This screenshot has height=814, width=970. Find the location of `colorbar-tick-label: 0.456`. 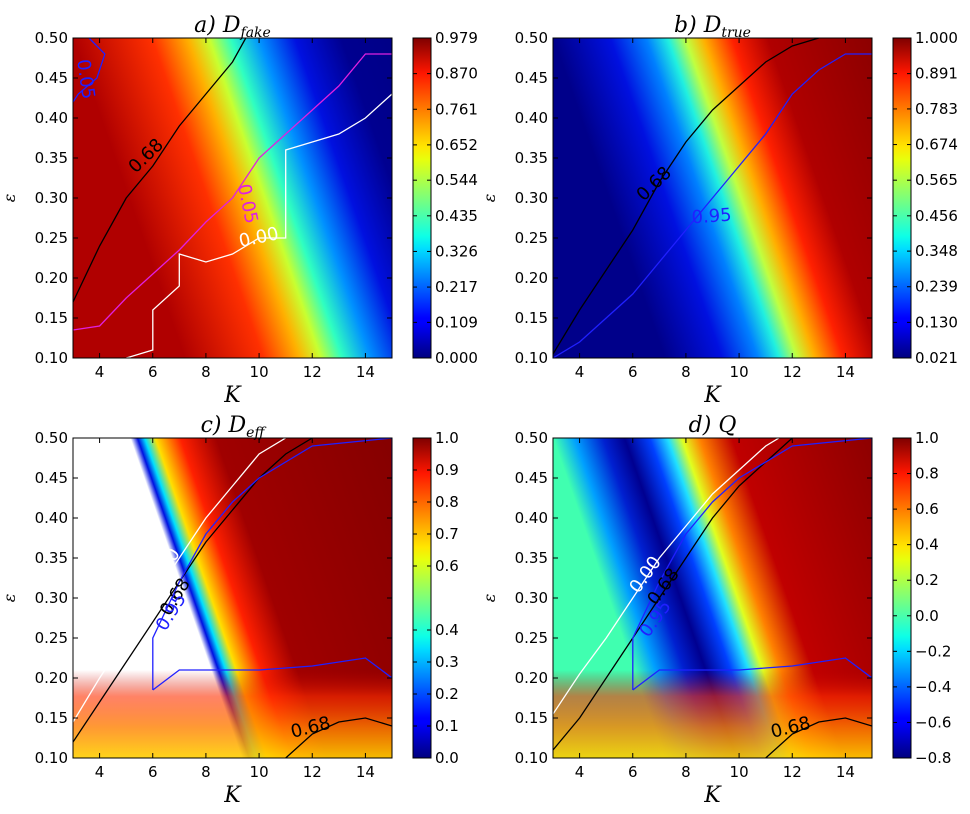

colorbar-tick-label: 0.456 is located at coordinates (936, 216).